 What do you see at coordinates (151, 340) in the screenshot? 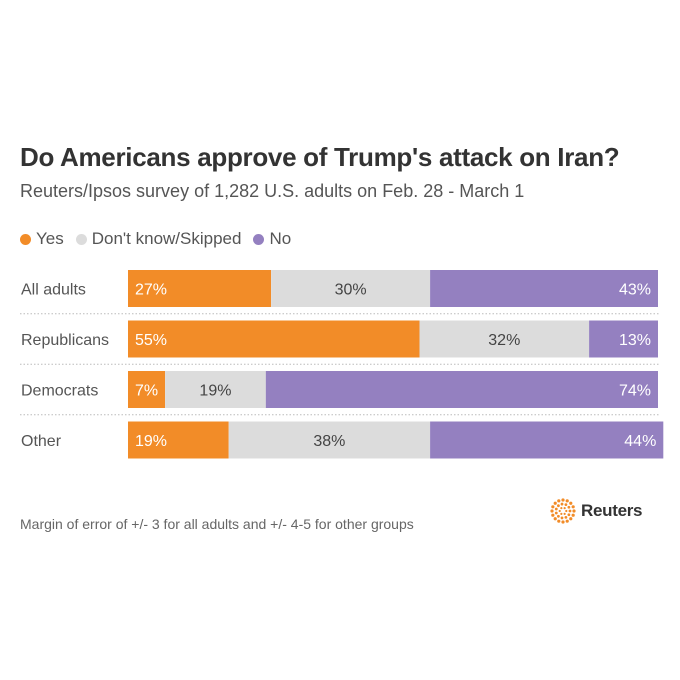
I see `data-label: 55%` at bounding box center [151, 340].